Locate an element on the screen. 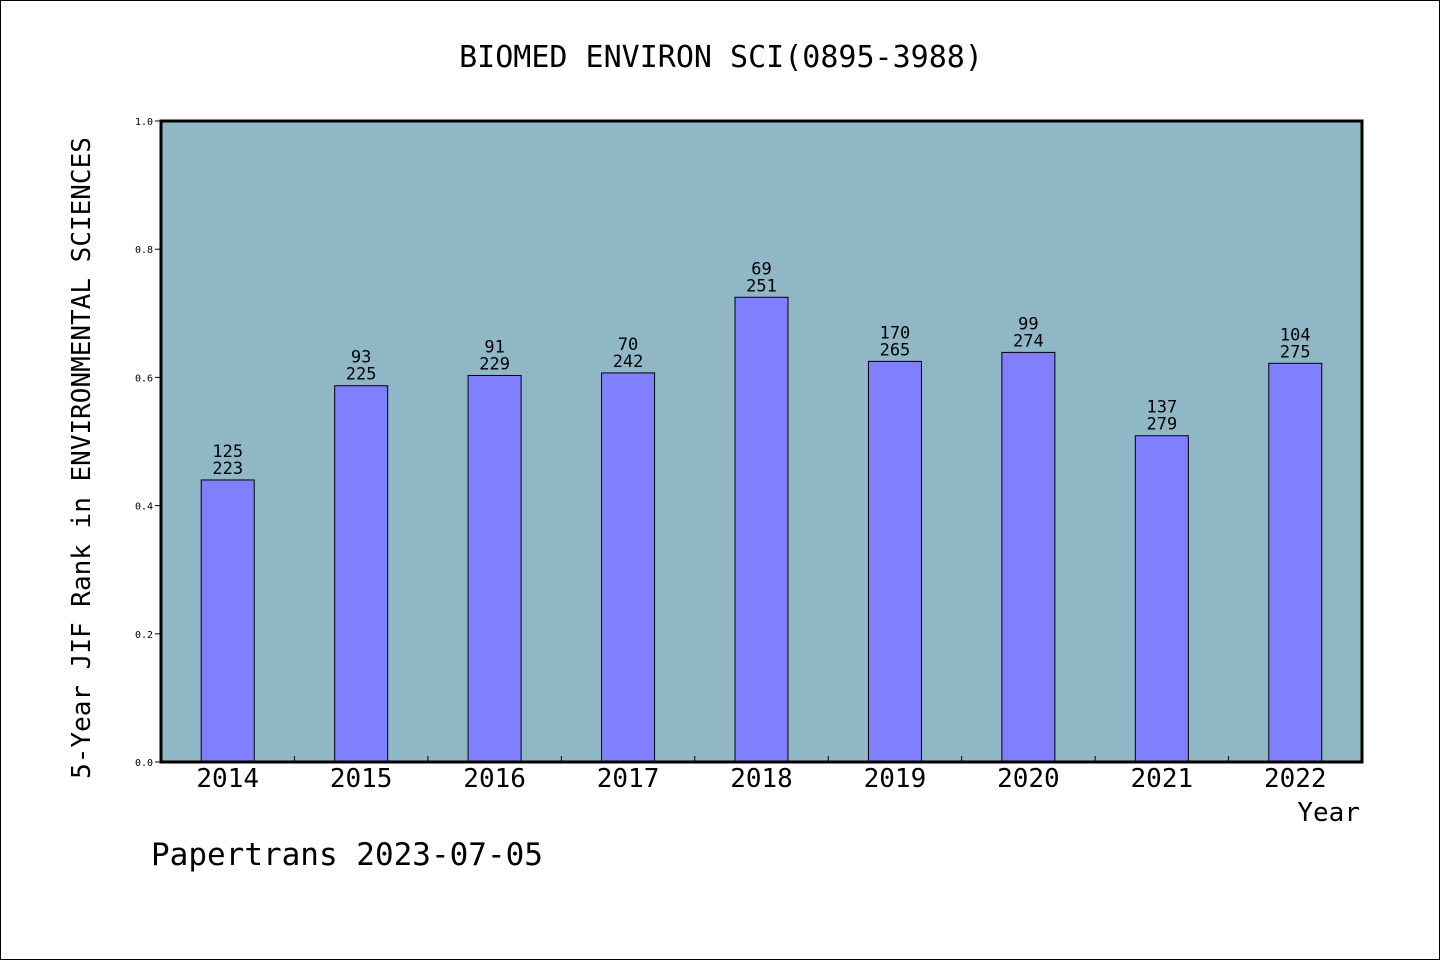 This screenshot has width=1440, height=961. x-tick-label: 2014 is located at coordinates (227, 779).